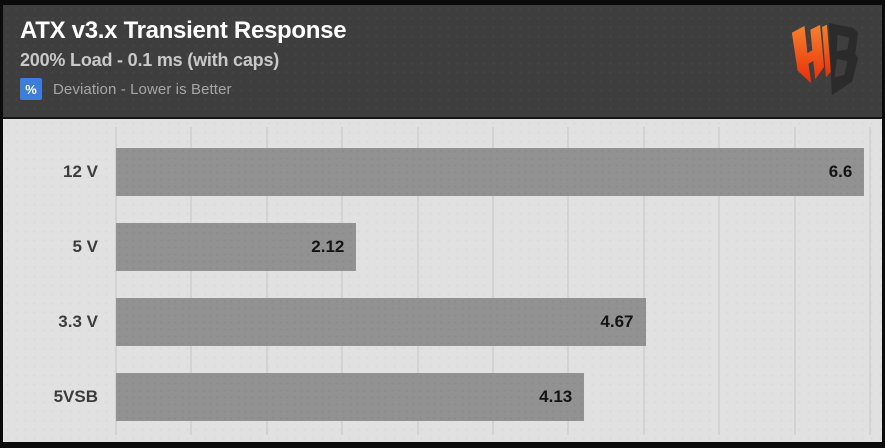 Image resolution: width=885 pixels, height=448 pixels. Describe the element at coordinates (328, 246) in the screenshot. I see `value-label: 2.12` at that location.